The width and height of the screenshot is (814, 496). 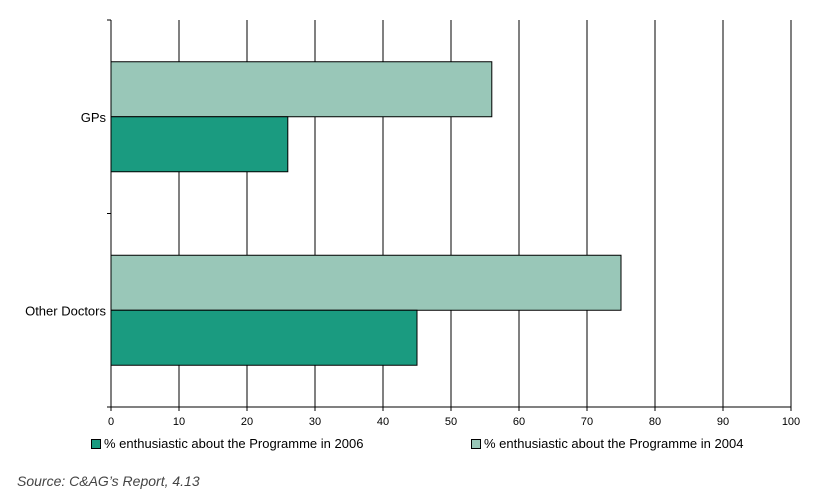 I want to click on x-tick-label: 40, so click(x=383, y=422).